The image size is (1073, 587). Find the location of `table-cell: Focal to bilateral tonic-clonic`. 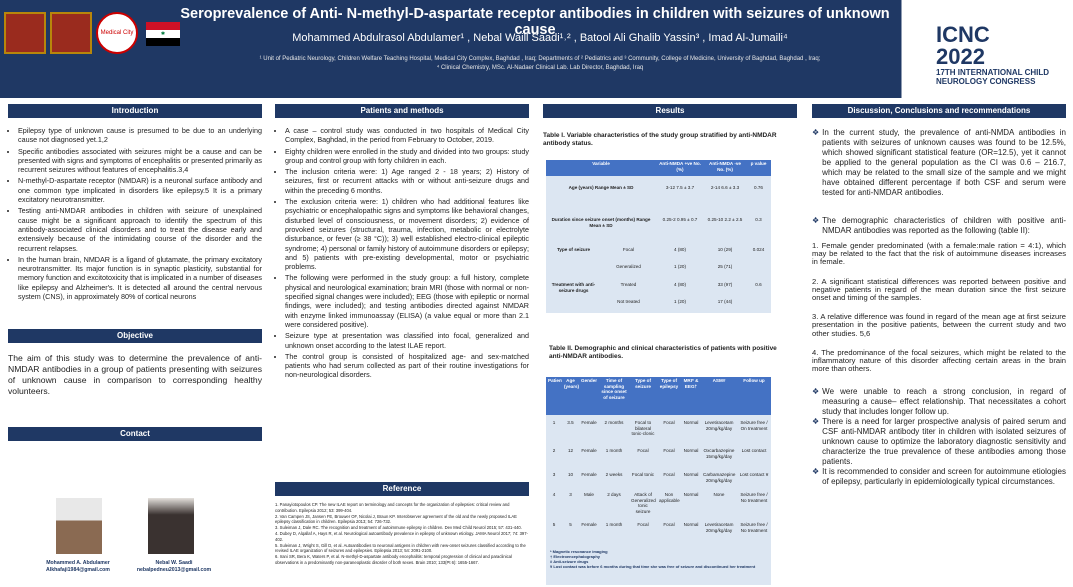

table-cell: Focal to bilateral tonic-clonic is located at coordinates (643, 428).